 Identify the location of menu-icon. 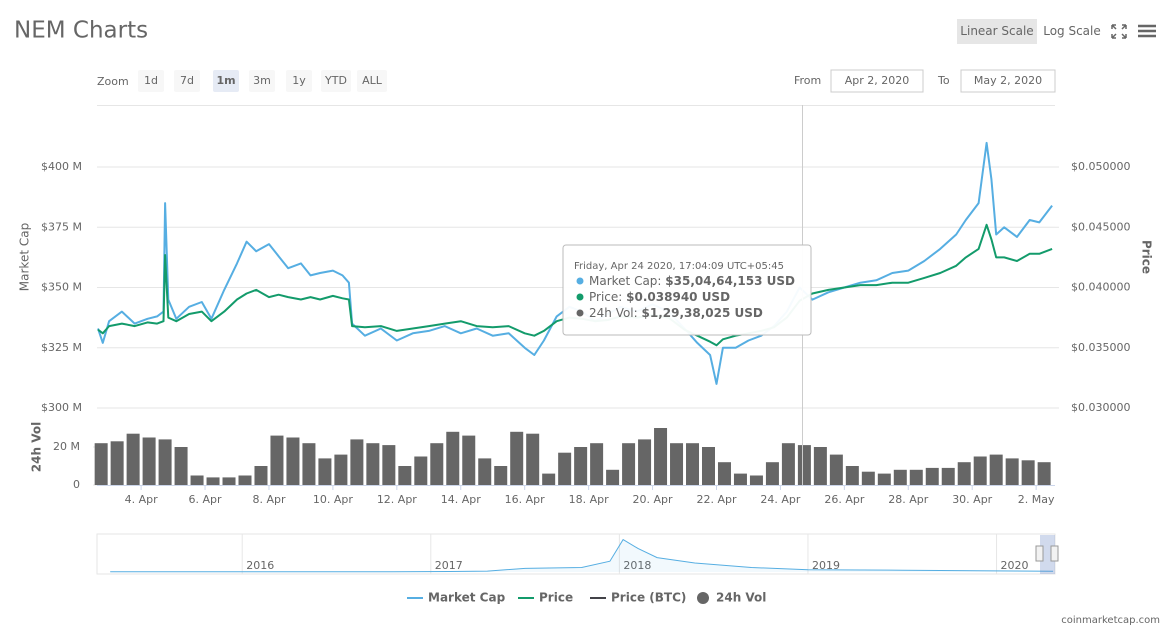
(1147, 31).